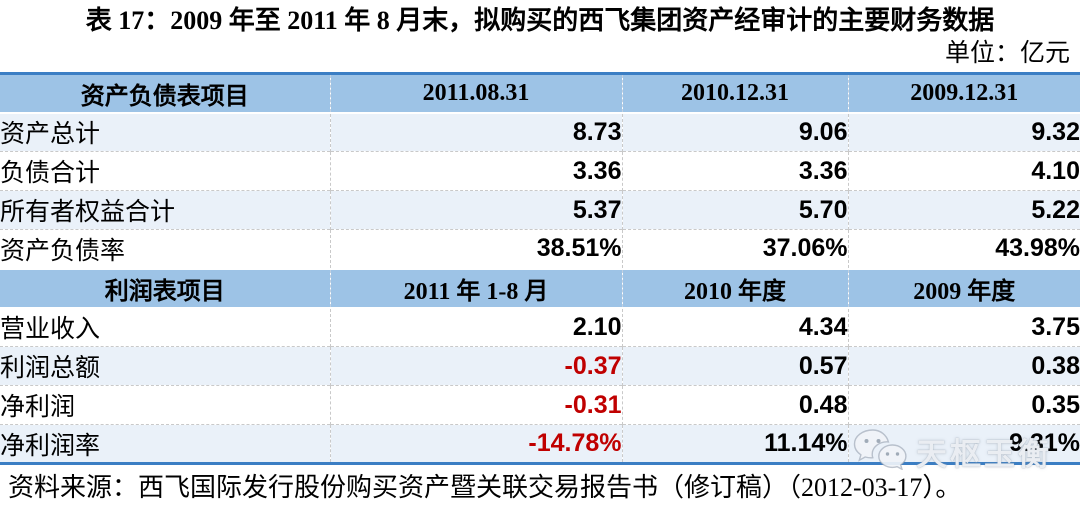 This screenshot has height=513, width=1080. Describe the element at coordinates (475, 366) in the screenshot. I see `cell-value: -0.37` at that location.